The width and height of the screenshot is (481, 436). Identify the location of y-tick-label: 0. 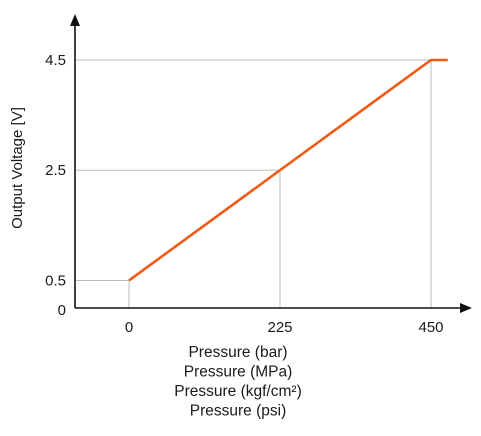
(62, 310).